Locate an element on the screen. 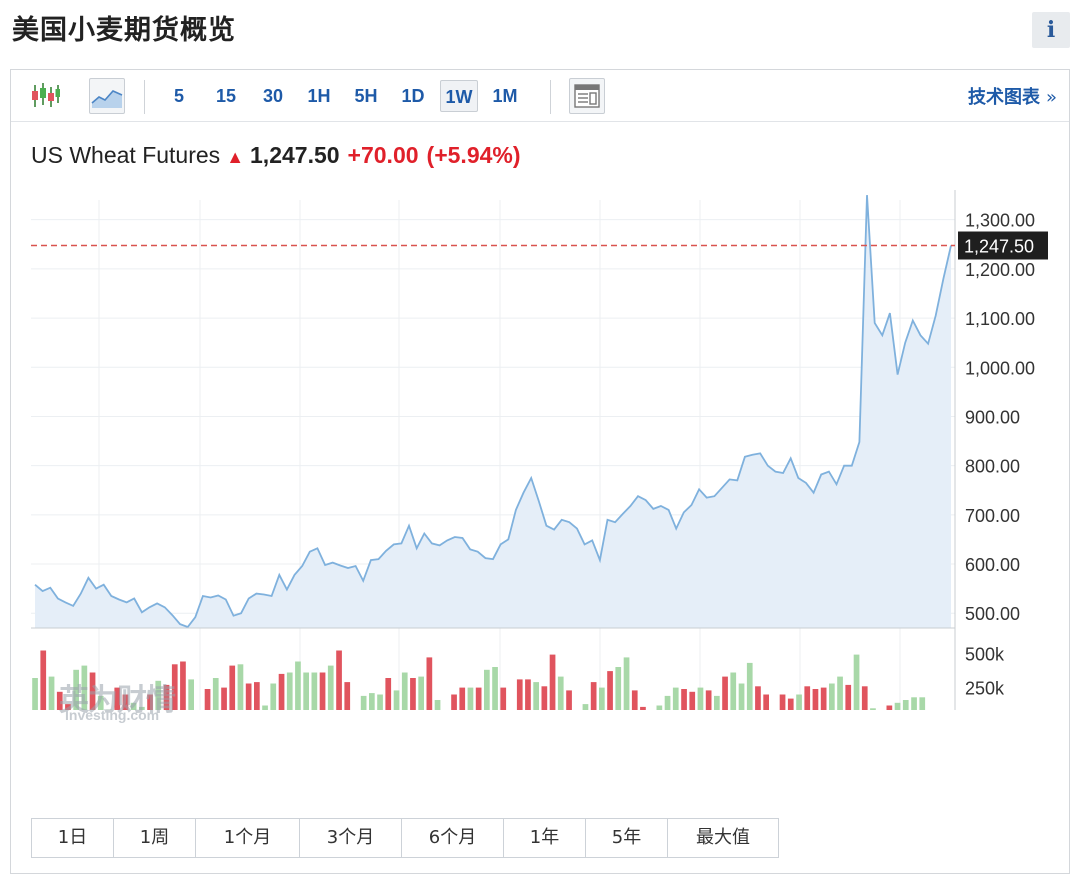 The image size is (1080, 883). y-tick-label: 1,000.00 is located at coordinates (1000, 368).